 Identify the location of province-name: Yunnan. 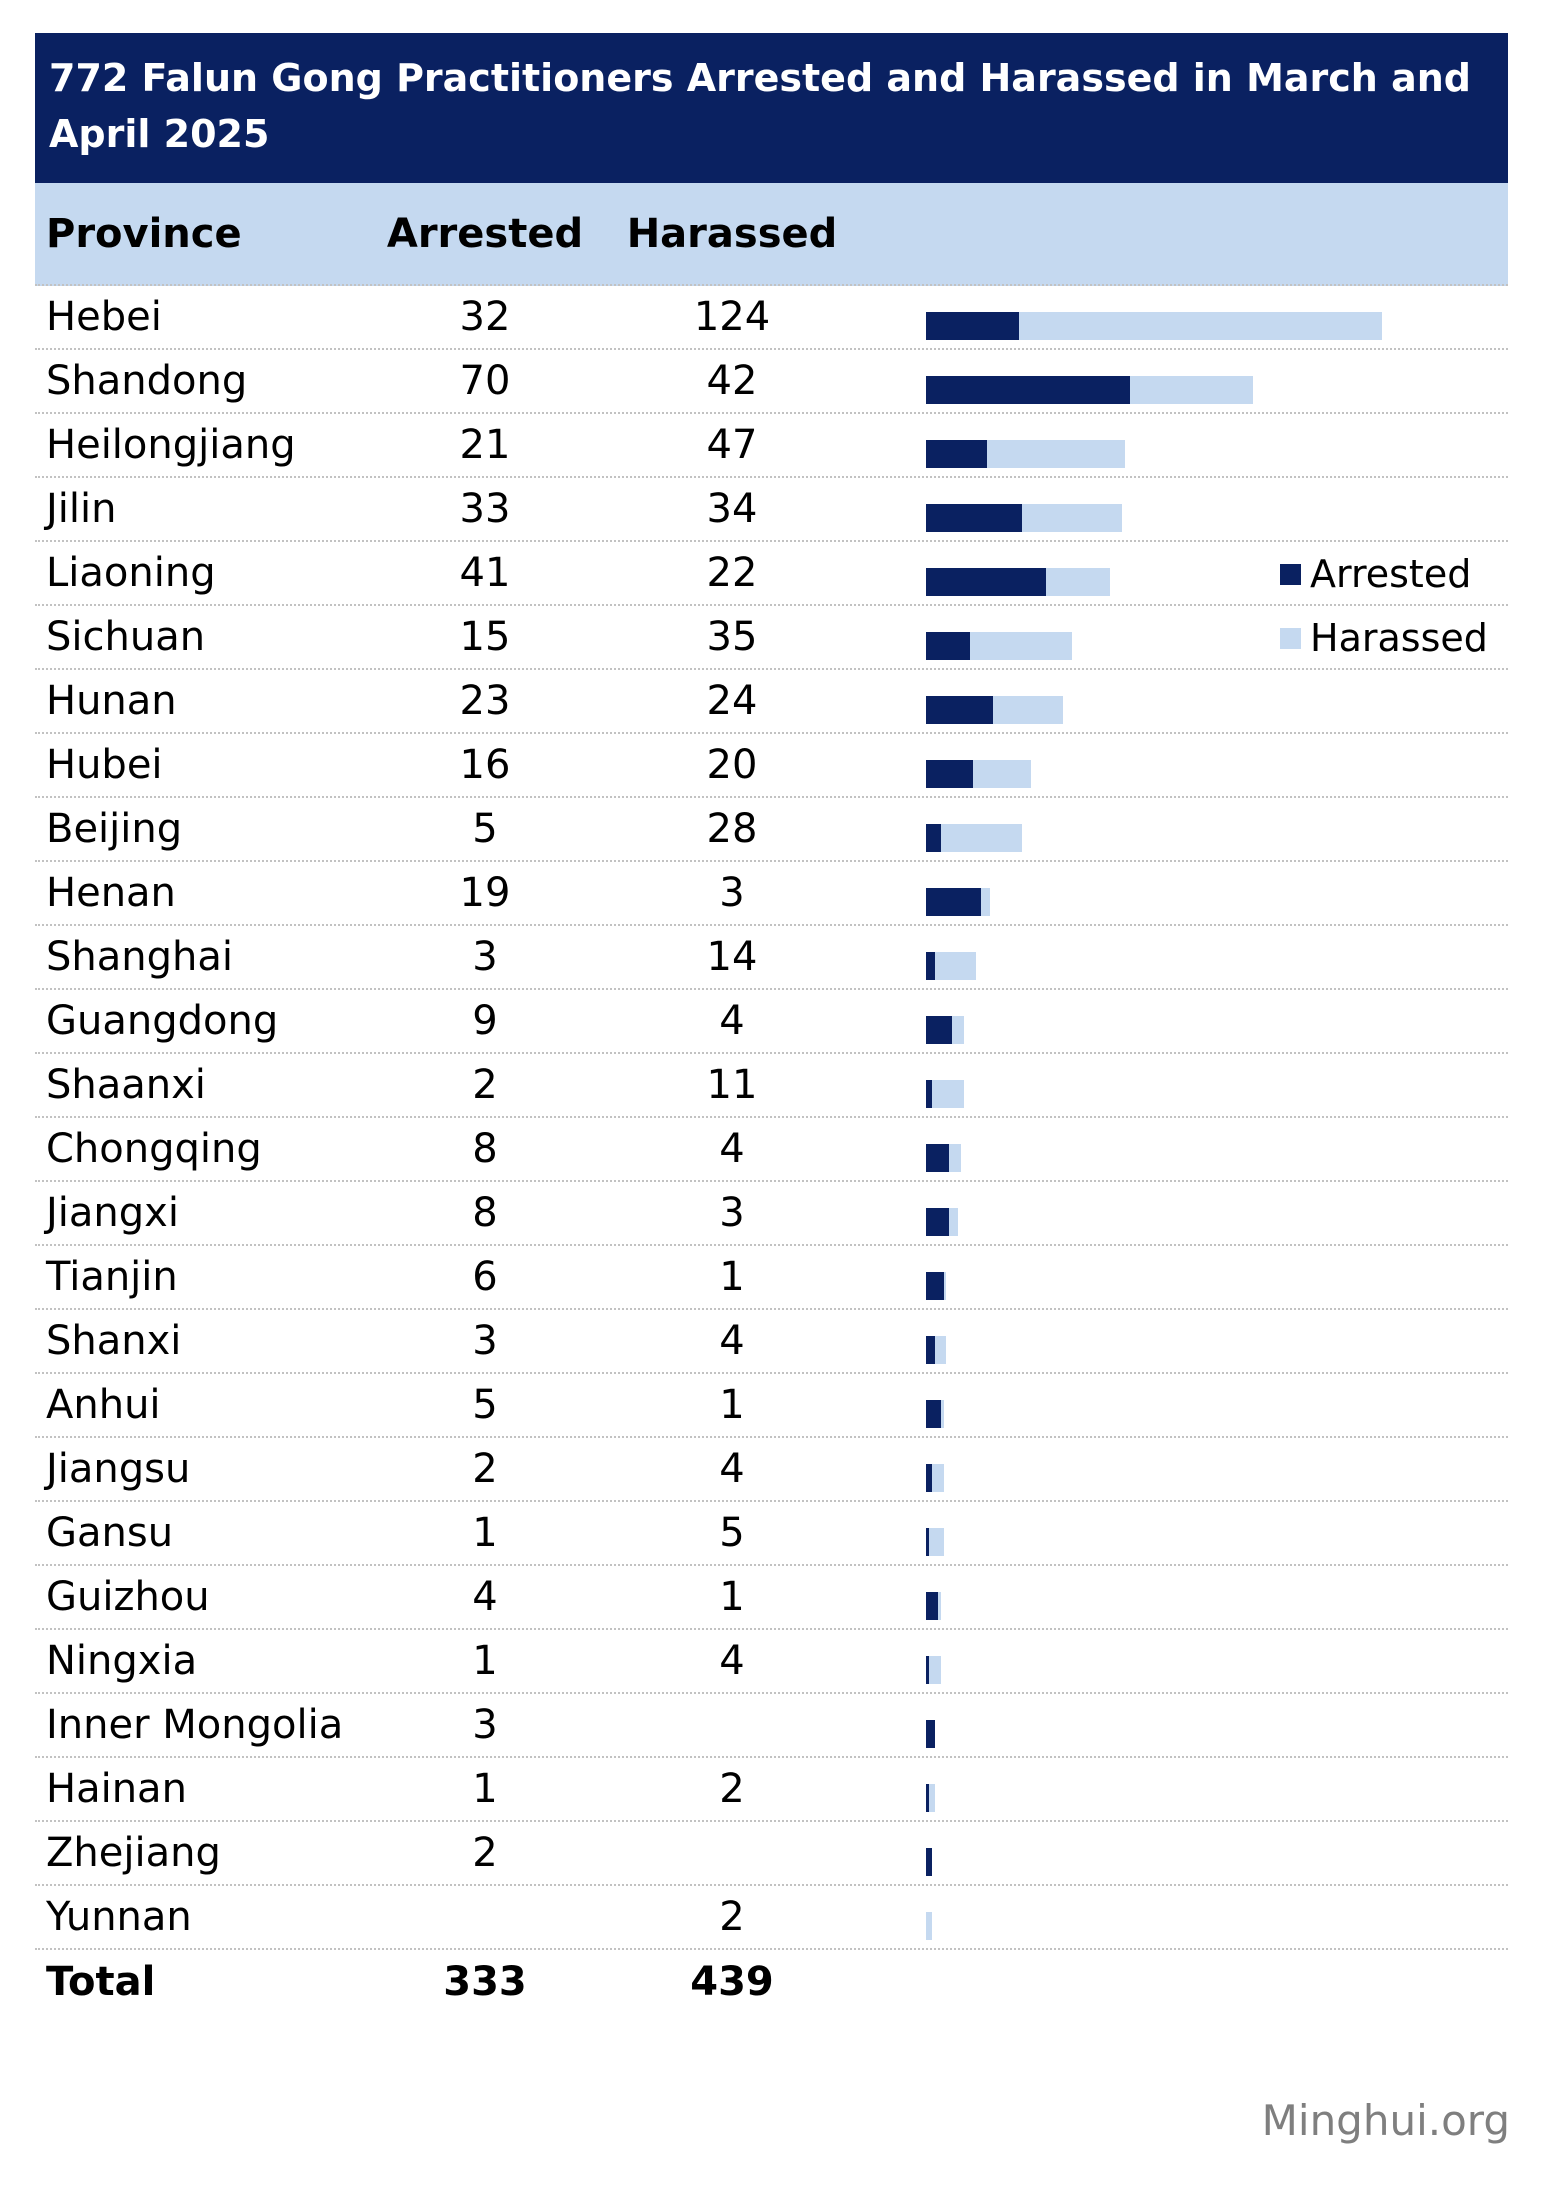
(119, 1917).